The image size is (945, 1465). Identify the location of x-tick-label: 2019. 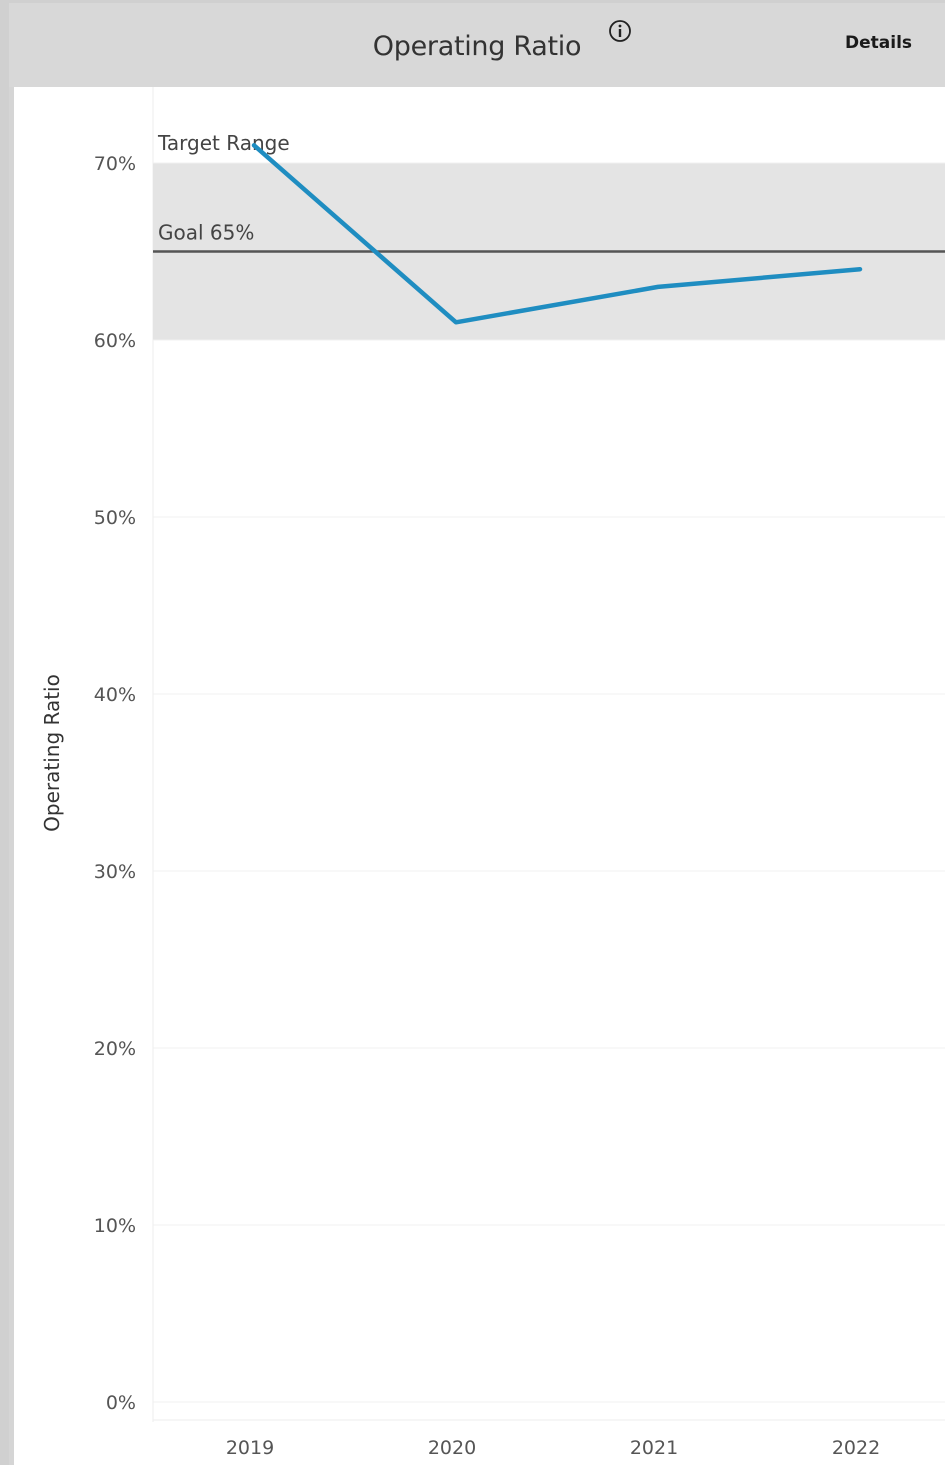
(250, 1448).